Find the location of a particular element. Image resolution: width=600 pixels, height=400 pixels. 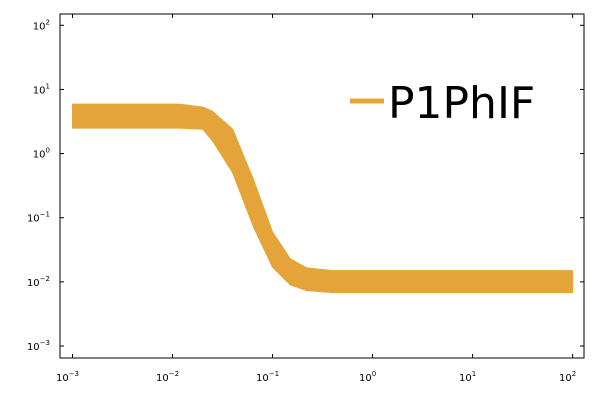

x-tick-label: 10⁰ is located at coordinates (367, 377).